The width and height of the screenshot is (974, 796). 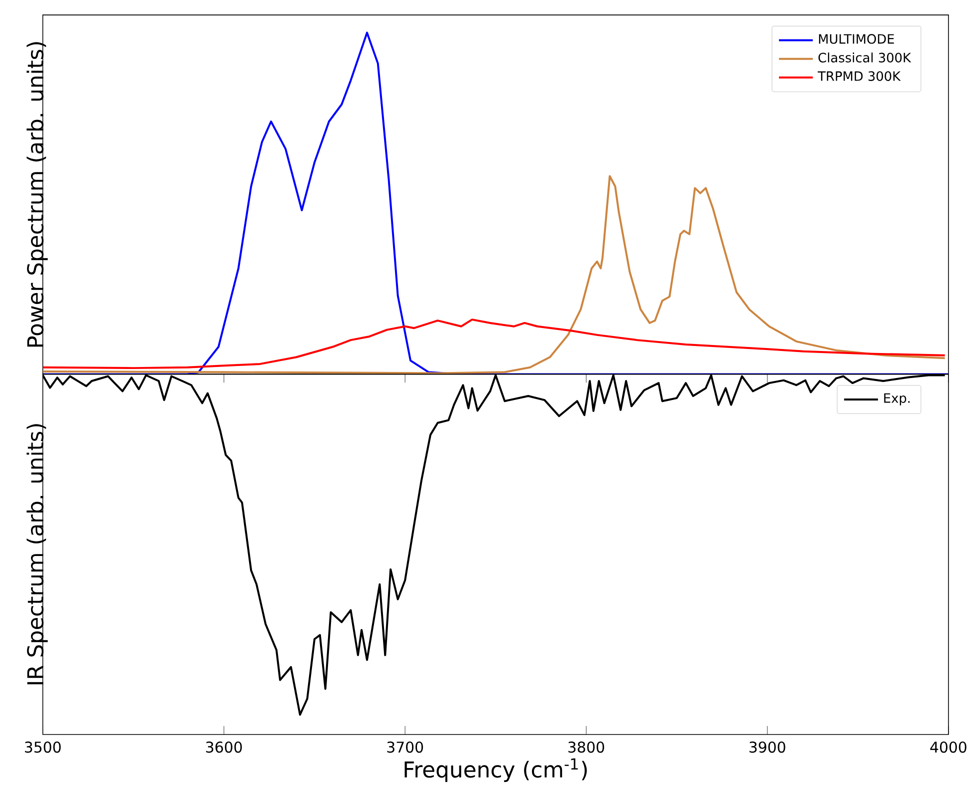 I want to click on x-tick-label: 3800, so click(x=586, y=747).